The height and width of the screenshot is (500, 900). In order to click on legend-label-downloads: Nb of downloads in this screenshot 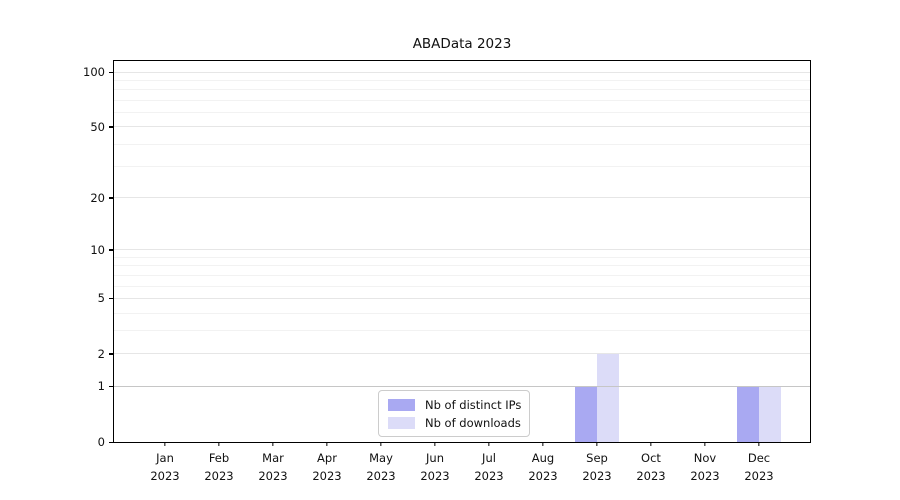, I will do `click(473, 422)`.